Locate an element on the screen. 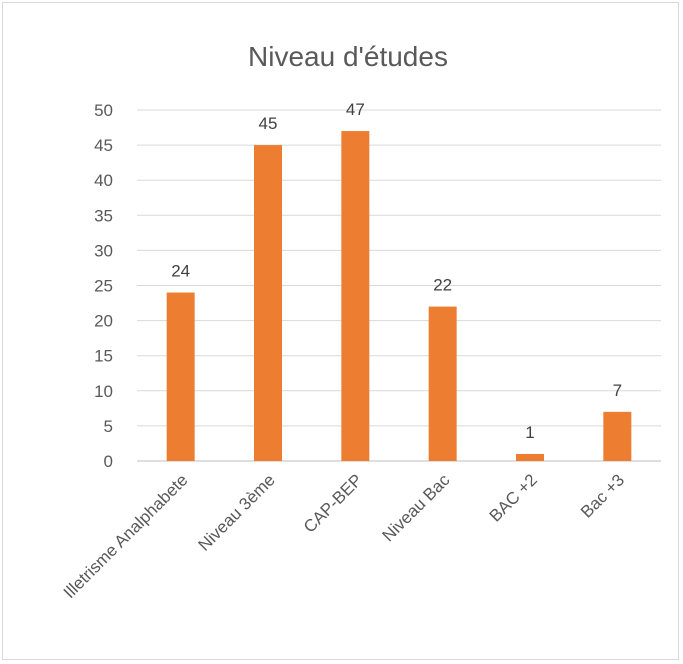  data-label: 24 is located at coordinates (180, 271).